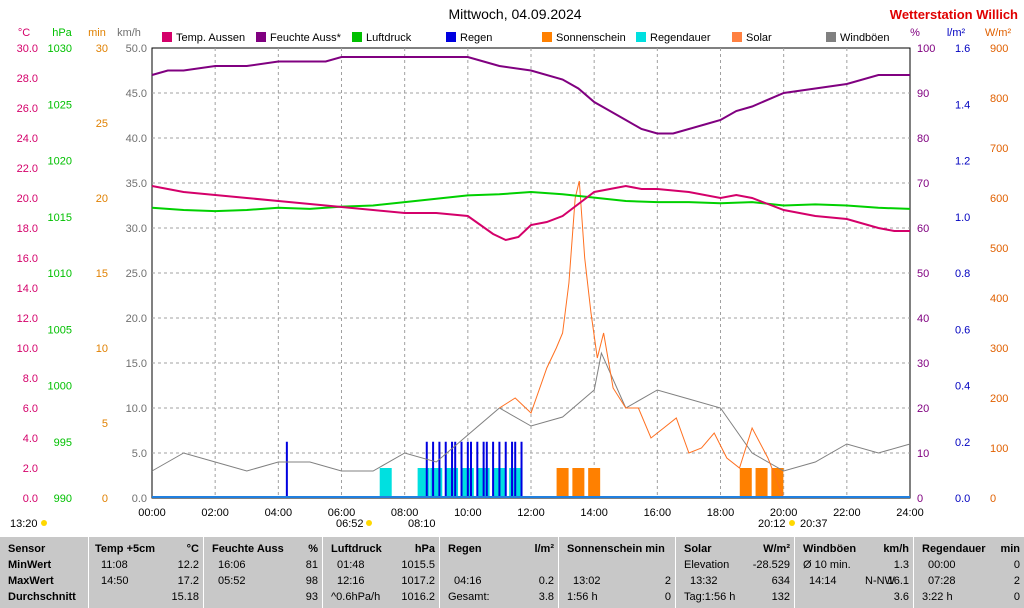  Describe the element at coordinates (342, 513) in the screenshot. I see `time-tick-label: 06:00` at that location.